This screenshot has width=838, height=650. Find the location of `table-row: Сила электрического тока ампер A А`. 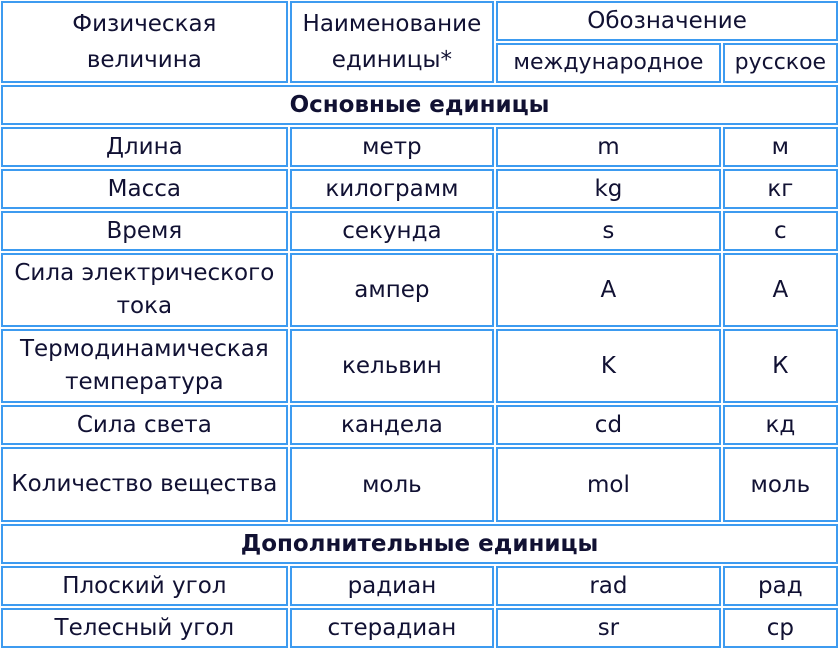

table-row: Сила электрического тока ампер A А is located at coordinates (419, 290).